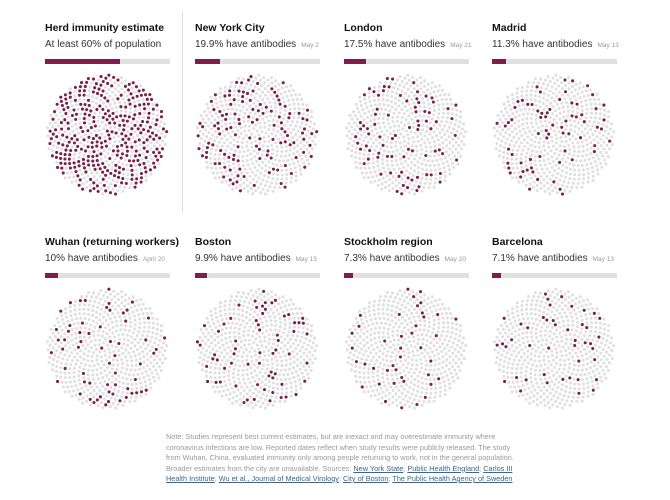 The height and width of the screenshot is (500, 670). Describe the element at coordinates (378, 468) in the screenshot. I see `source-link: New York State` at that location.